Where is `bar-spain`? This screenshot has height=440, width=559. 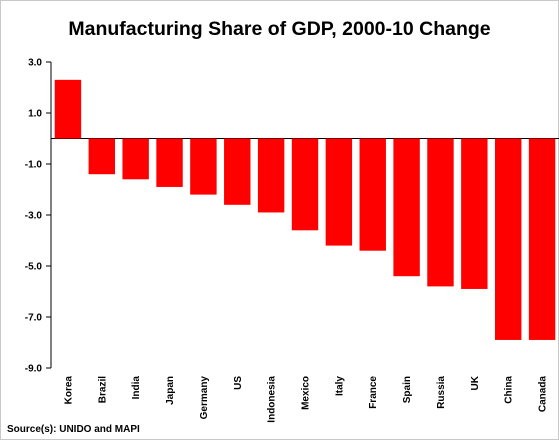
bar-spain is located at coordinates (406, 207).